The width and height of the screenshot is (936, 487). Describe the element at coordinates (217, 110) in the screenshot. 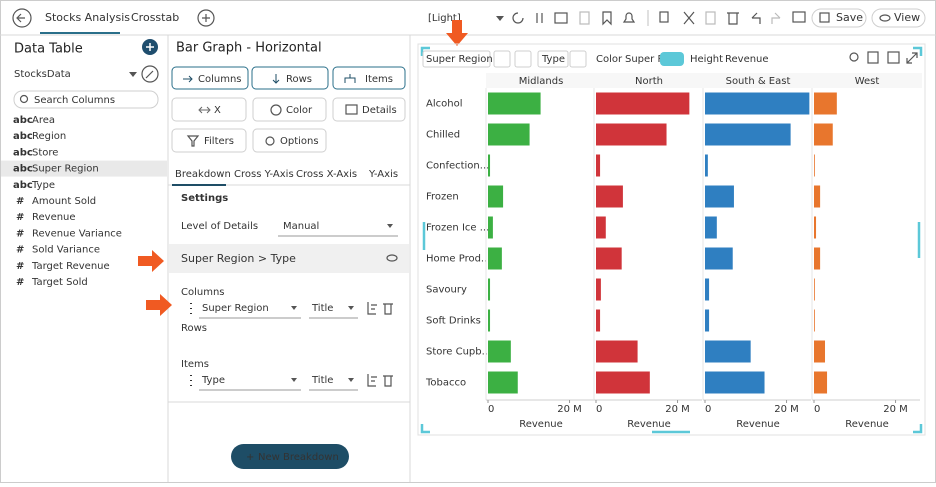

I see `button-label: X` at that location.